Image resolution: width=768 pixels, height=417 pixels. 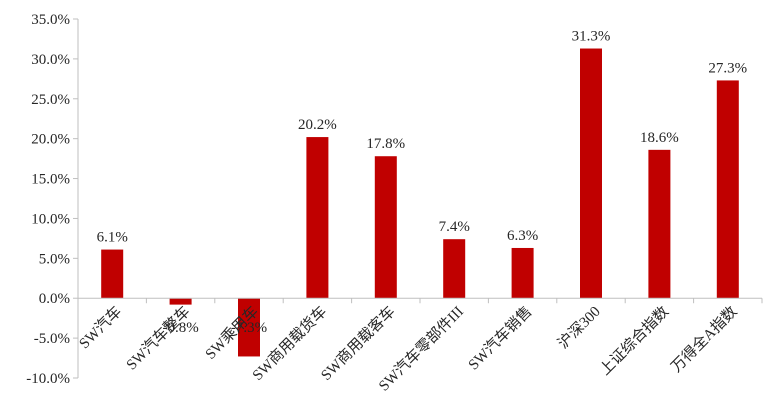 What do you see at coordinates (659, 138) in the screenshot?
I see `data-label: 18.6%` at bounding box center [659, 138].